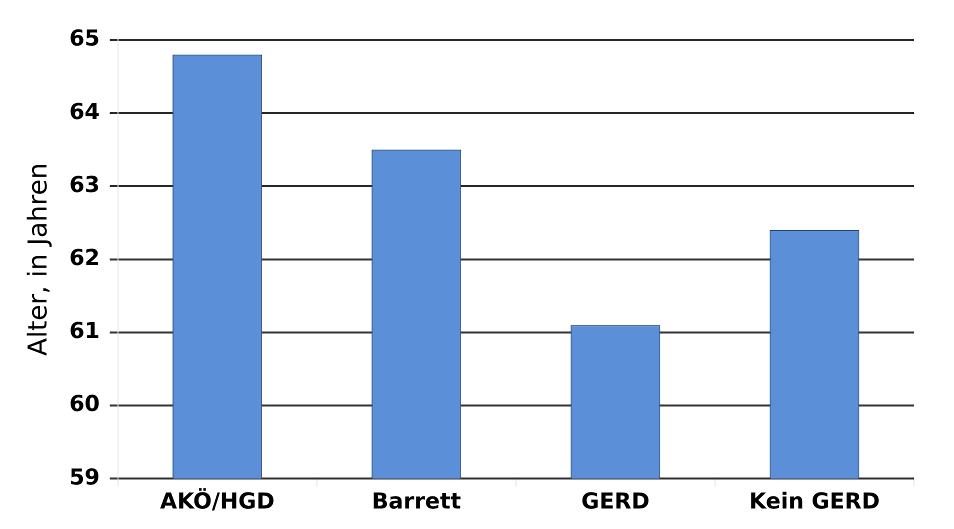 This screenshot has width=954, height=529. I want to click on x-tick-label: GERD, so click(615, 502).